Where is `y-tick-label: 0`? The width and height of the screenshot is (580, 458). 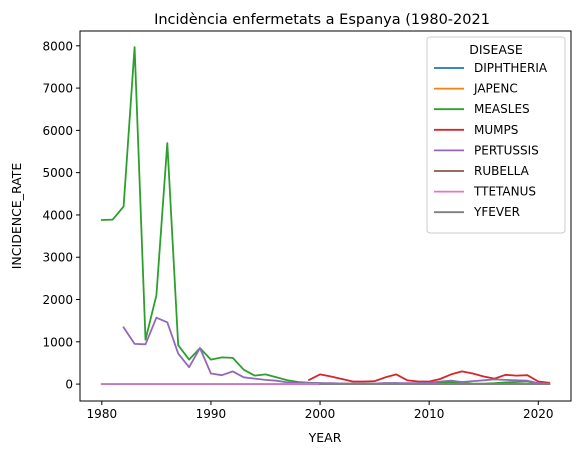 y-tick-label: 0 is located at coordinates (69, 385).